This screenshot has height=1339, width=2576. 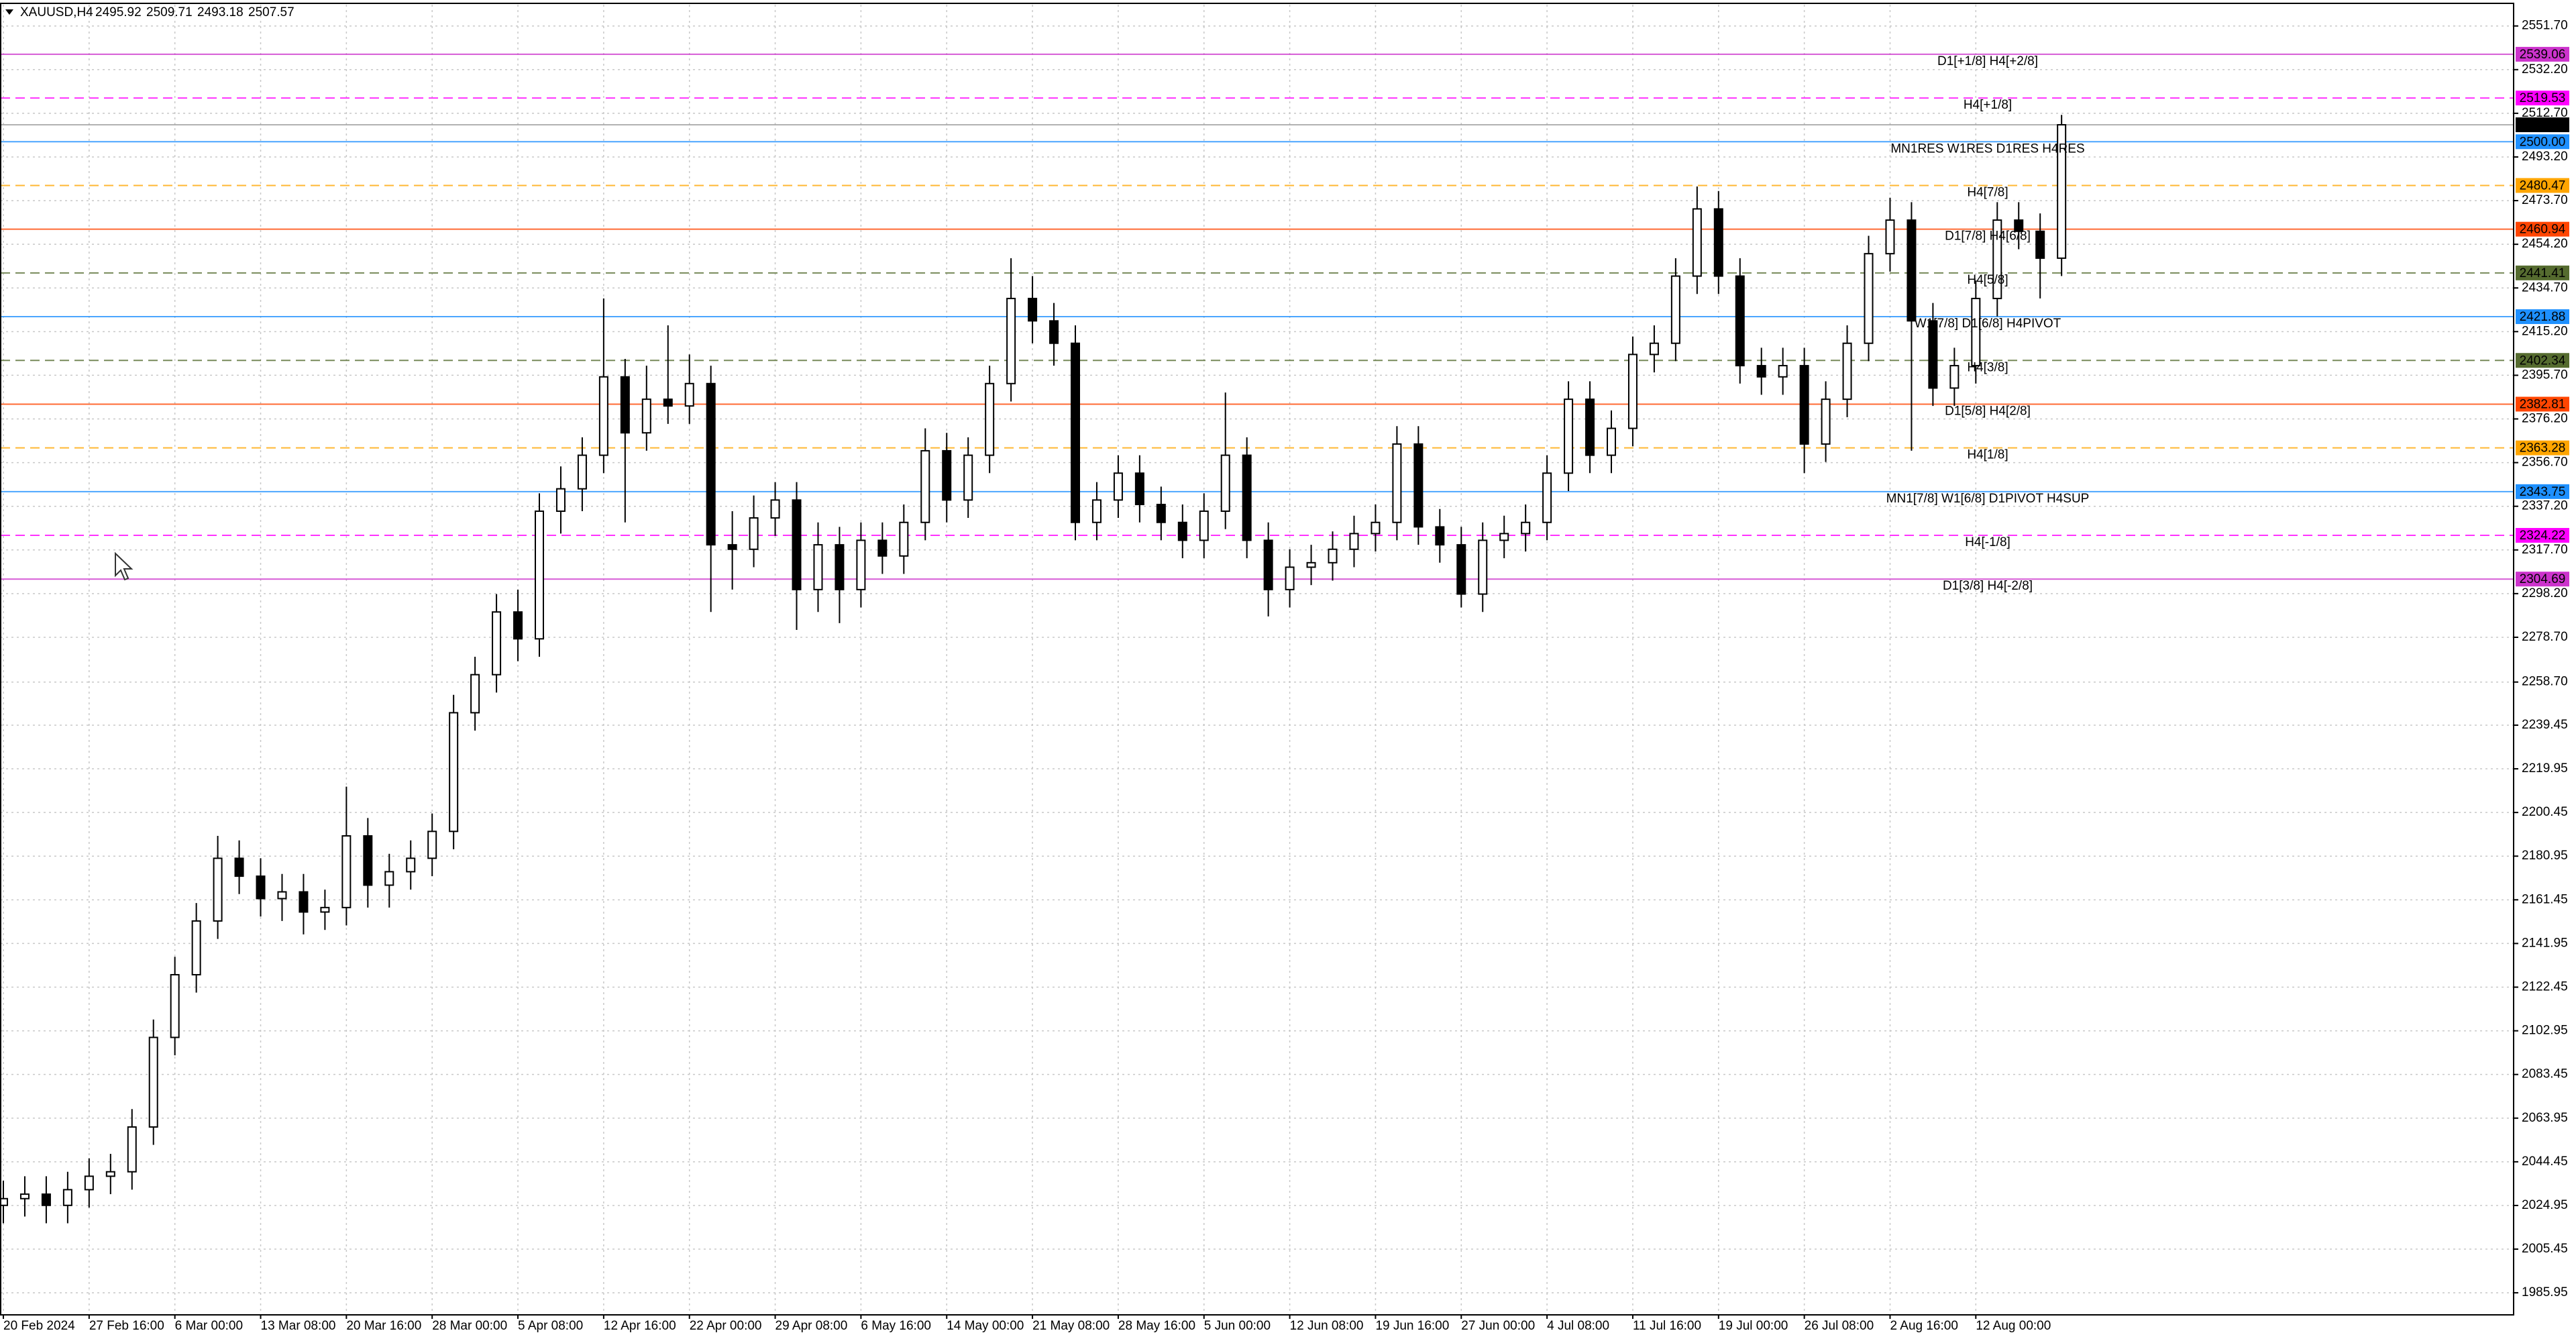 What do you see at coordinates (1753, 1326) in the screenshot?
I see `x-tick-label: 19 Jul 00:00` at bounding box center [1753, 1326].